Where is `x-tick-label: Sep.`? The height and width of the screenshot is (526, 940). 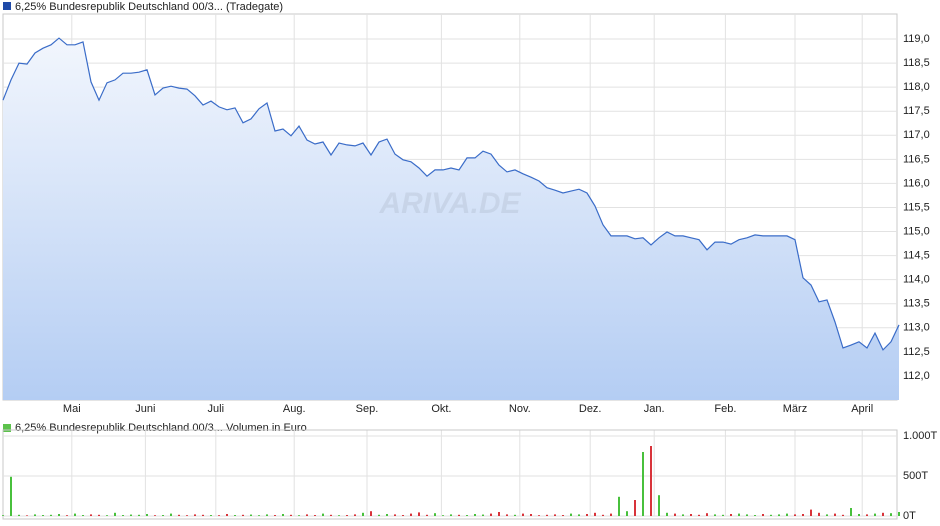 x-tick-label: Sep. is located at coordinates (367, 409).